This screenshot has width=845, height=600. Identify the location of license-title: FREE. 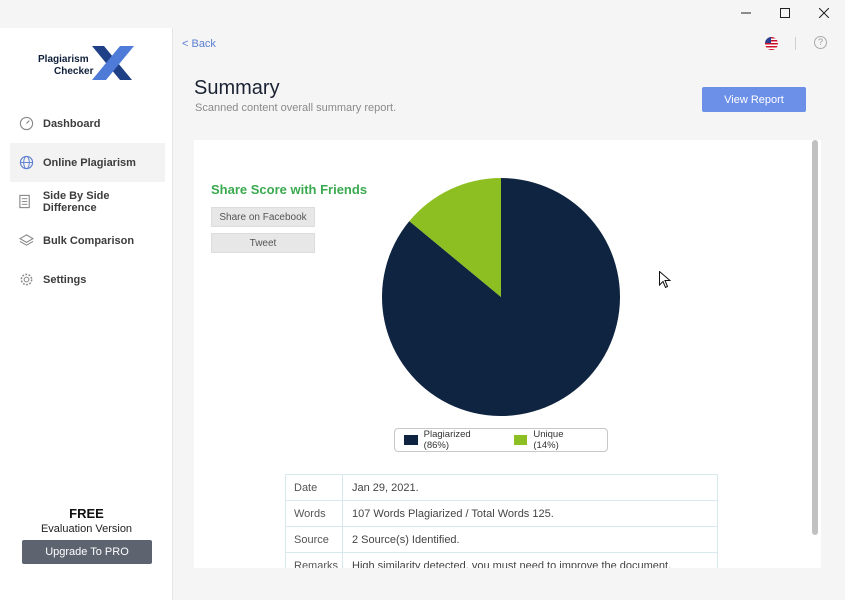
(86, 513).